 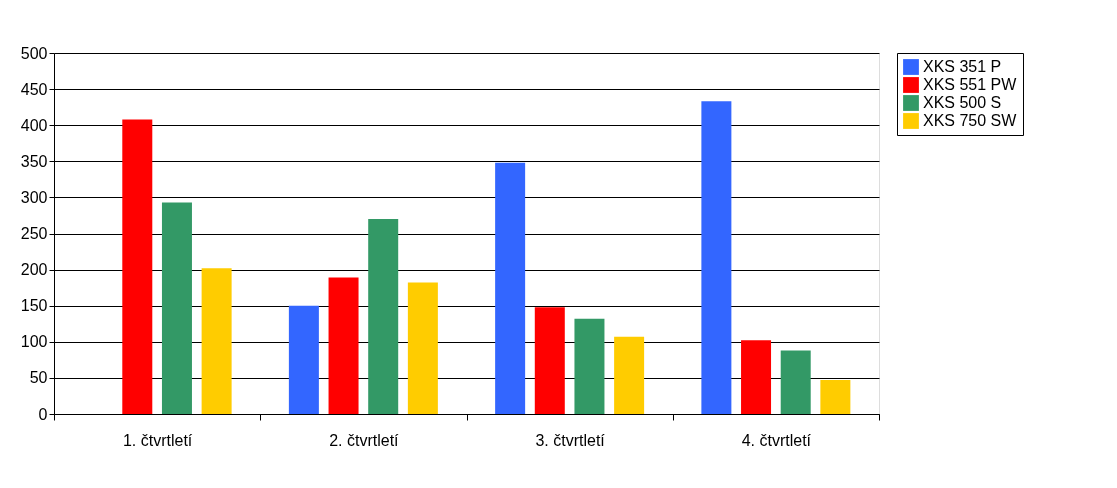 What do you see at coordinates (34, 197) in the screenshot?
I see `y-tick-label: 300` at bounding box center [34, 197].